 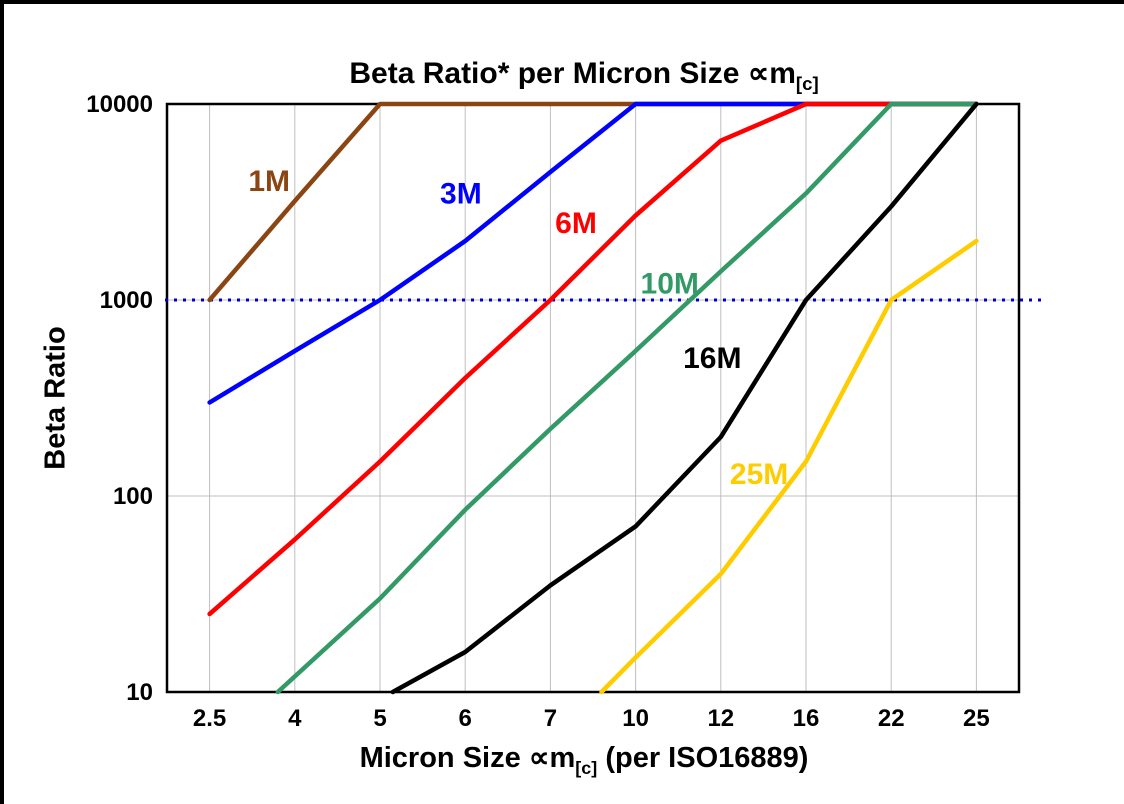 I want to click on x-axis-label-suffix: (per ISO16889), so click(x=703, y=758).